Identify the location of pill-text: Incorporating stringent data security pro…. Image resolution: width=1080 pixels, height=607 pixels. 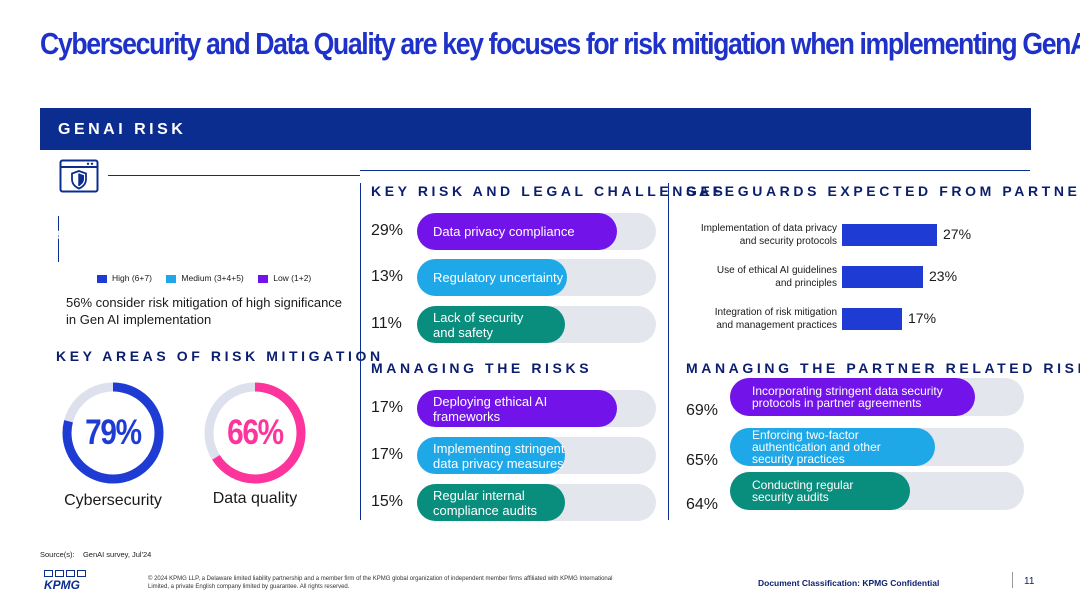
(847, 397).